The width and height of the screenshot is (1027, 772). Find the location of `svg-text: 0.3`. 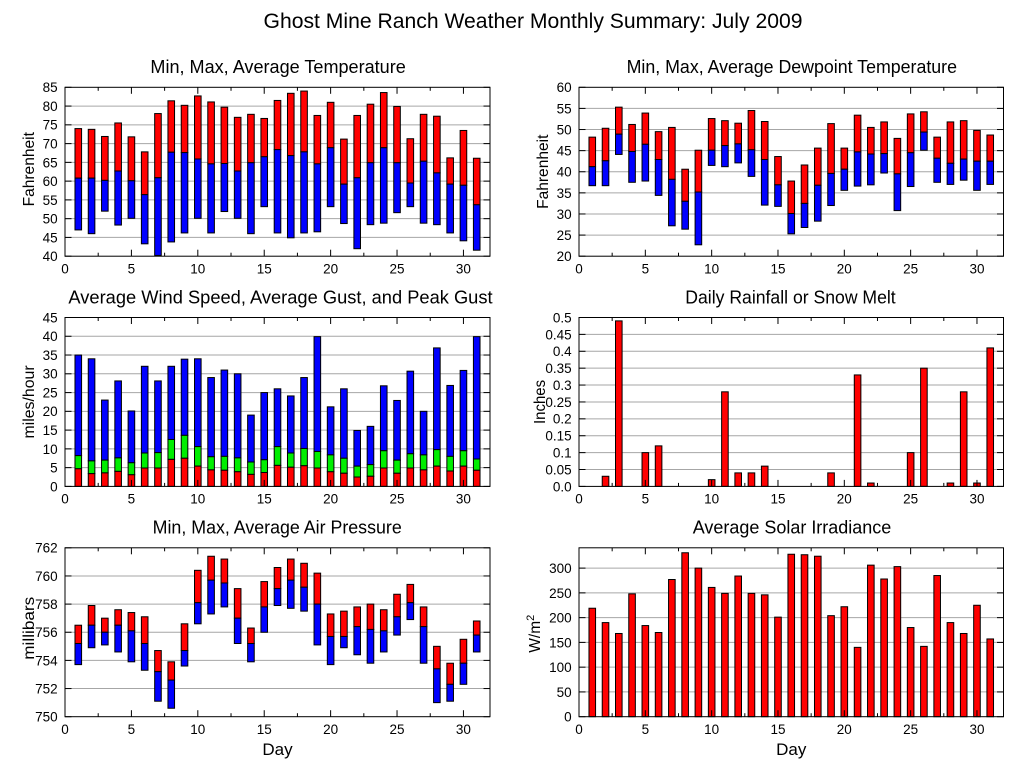

svg-text: 0.3 is located at coordinates (562, 385).